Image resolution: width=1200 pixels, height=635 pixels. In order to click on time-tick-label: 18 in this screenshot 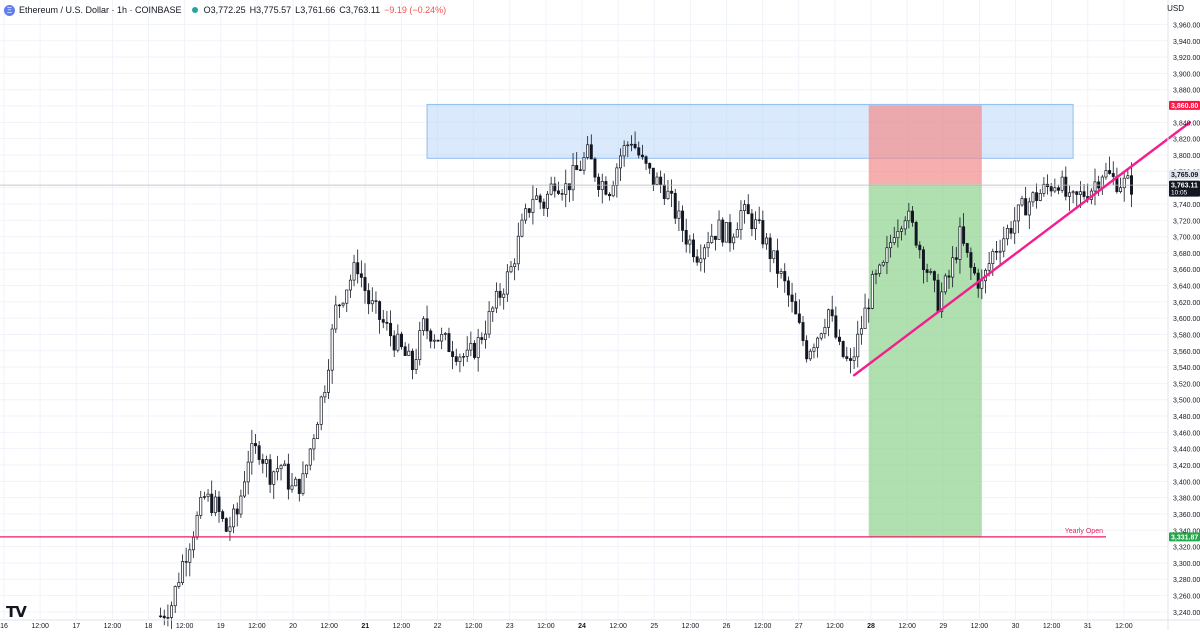, I will do `click(149, 626)`.